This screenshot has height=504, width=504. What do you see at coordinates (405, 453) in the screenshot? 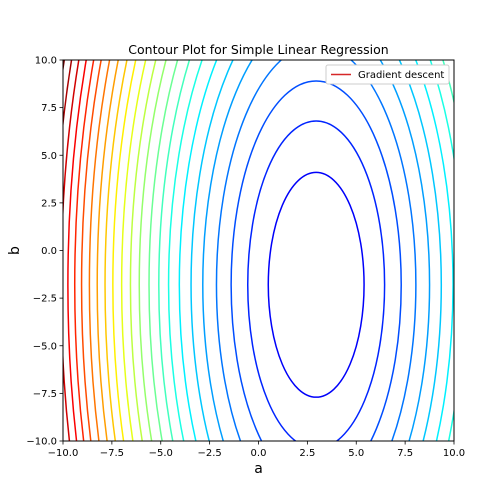
I see `x-tick-label: 7.5` at bounding box center [405, 453].